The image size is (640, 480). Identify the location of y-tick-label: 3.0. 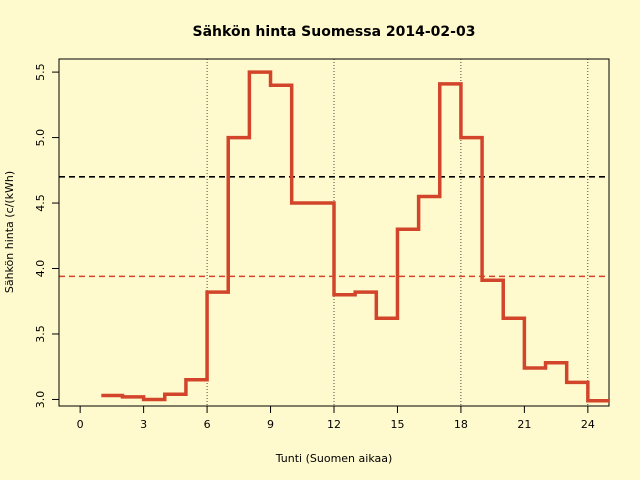
(40, 400).